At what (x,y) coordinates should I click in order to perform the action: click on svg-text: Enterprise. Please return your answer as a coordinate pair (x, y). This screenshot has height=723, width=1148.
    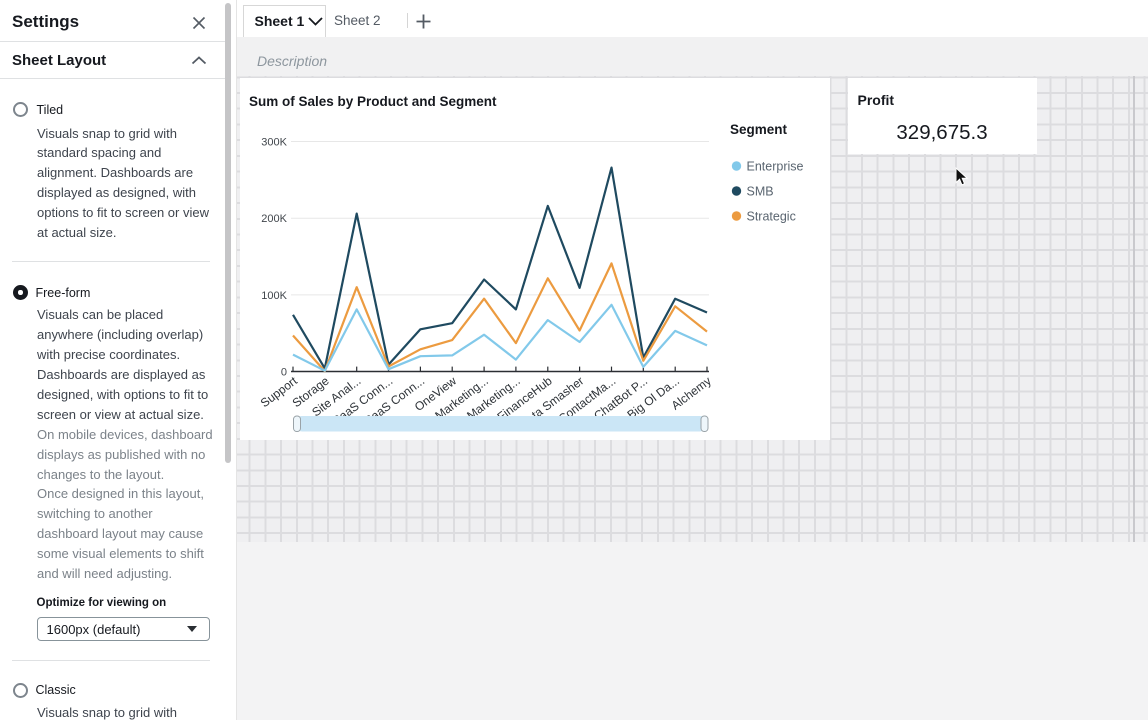
    Looking at the image, I should click on (775, 166).